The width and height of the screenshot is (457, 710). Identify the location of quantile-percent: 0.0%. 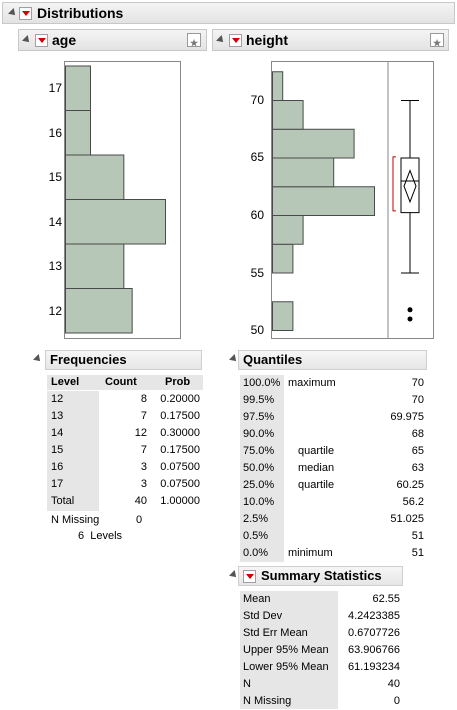
(256, 553).